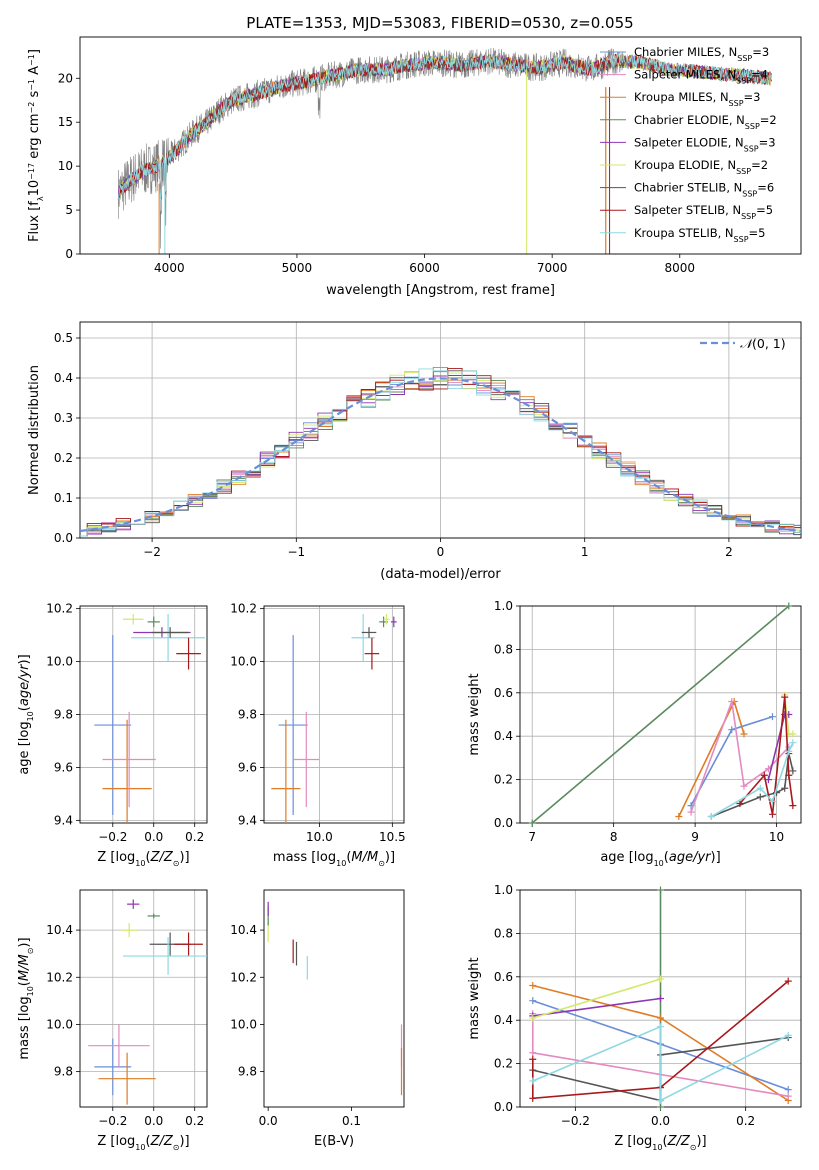 The width and height of the screenshot is (819, 1170). I want to click on normal-curve-line, so click(440, 455).